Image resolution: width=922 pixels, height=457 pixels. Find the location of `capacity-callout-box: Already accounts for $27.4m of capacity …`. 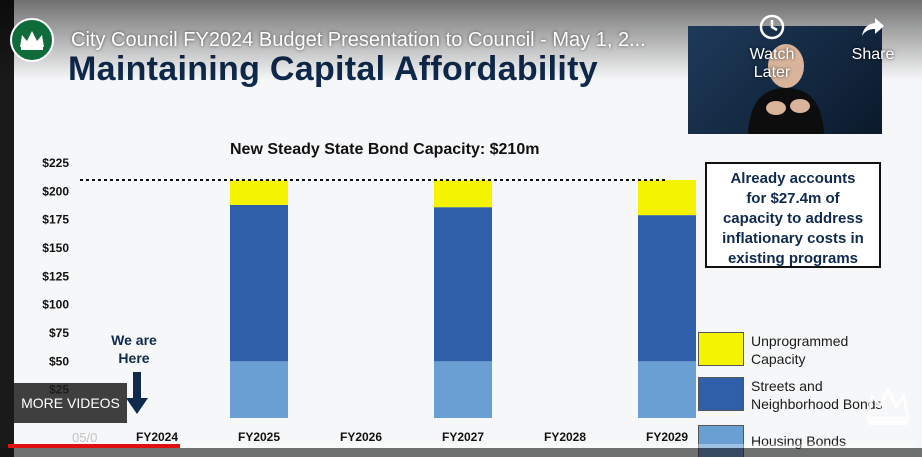

capacity-callout-box: Already accounts for $27.4m of capacity … is located at coordinates (793, 215).